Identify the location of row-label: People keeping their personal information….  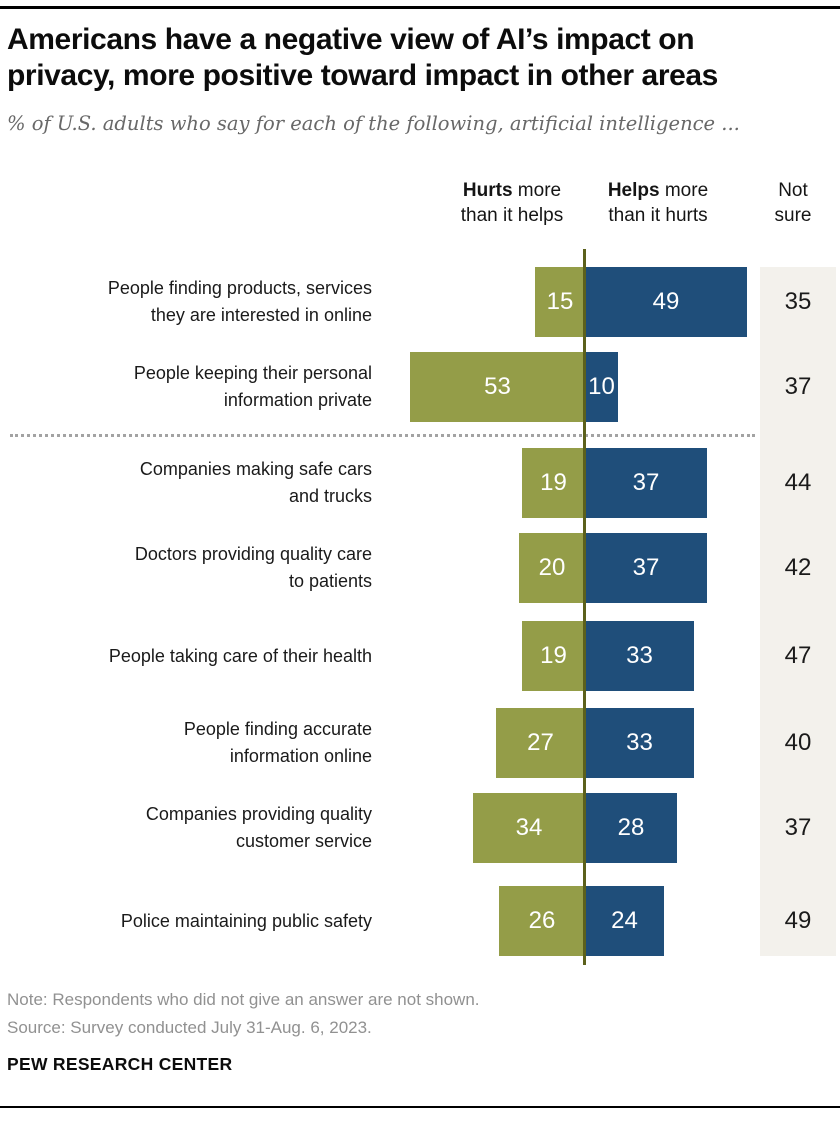
(186, 387).